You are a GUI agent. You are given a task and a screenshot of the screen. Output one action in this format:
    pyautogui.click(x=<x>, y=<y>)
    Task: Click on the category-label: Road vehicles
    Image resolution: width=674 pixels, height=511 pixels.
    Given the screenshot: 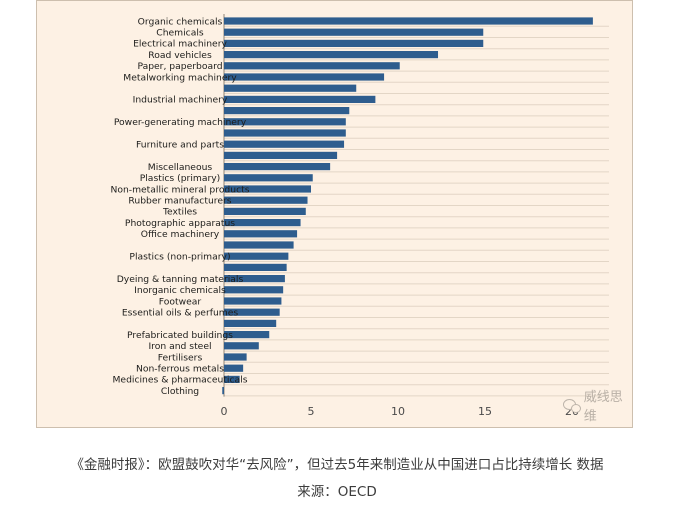 What is the action you would take?
    pyautogui.click(x=180, y=55)
    